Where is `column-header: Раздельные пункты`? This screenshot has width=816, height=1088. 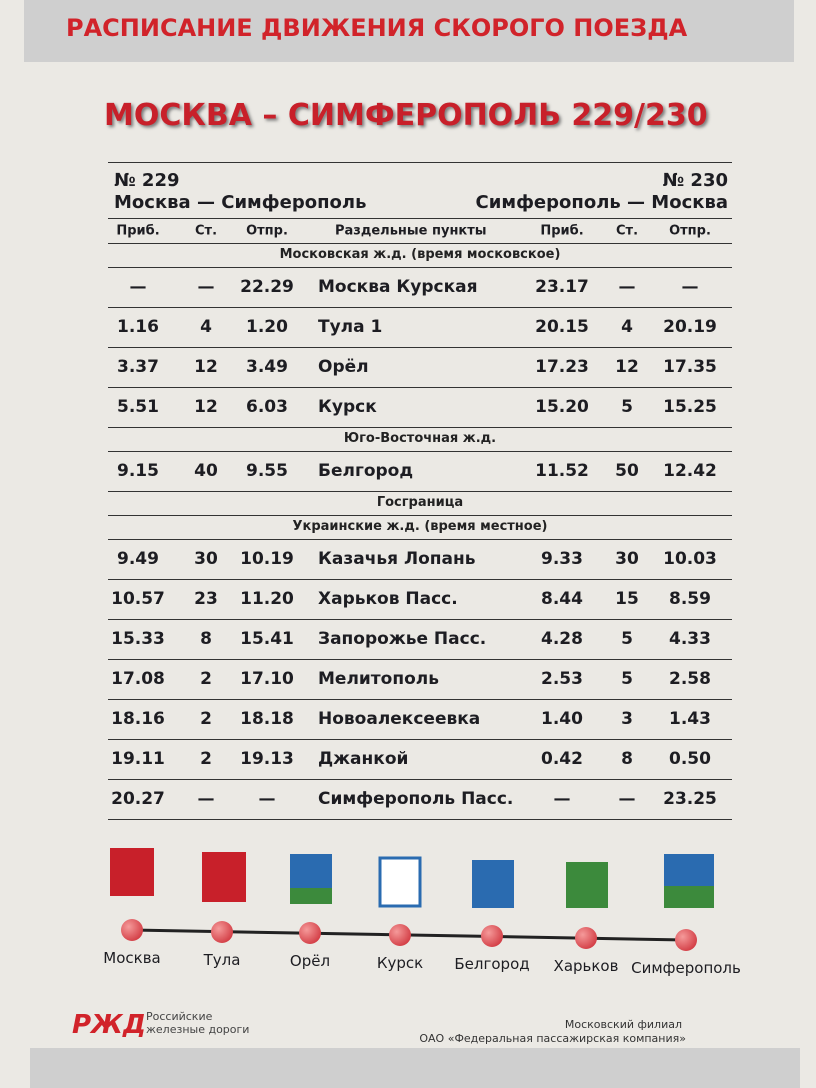 column-header: Раздельные пункты is located at coordinates (411, 231).